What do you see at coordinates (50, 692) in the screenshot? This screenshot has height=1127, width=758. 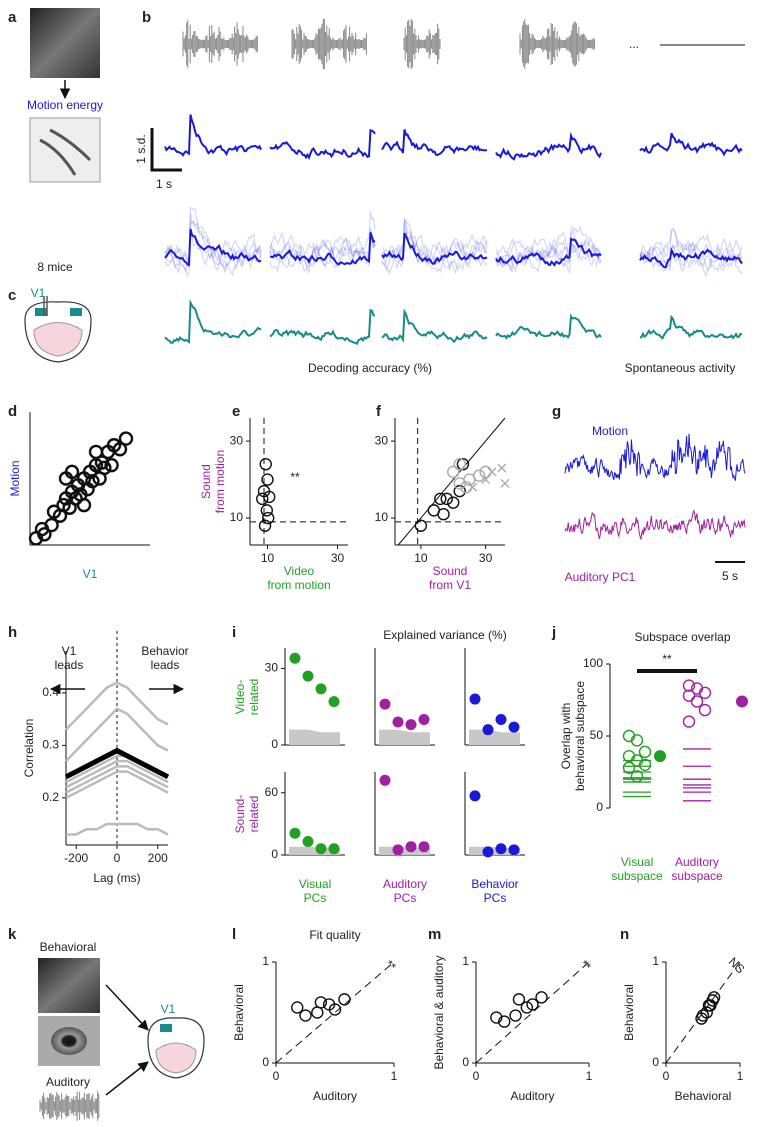 I see `y-tick-label: 0.4` at bounding box center [50, 692].